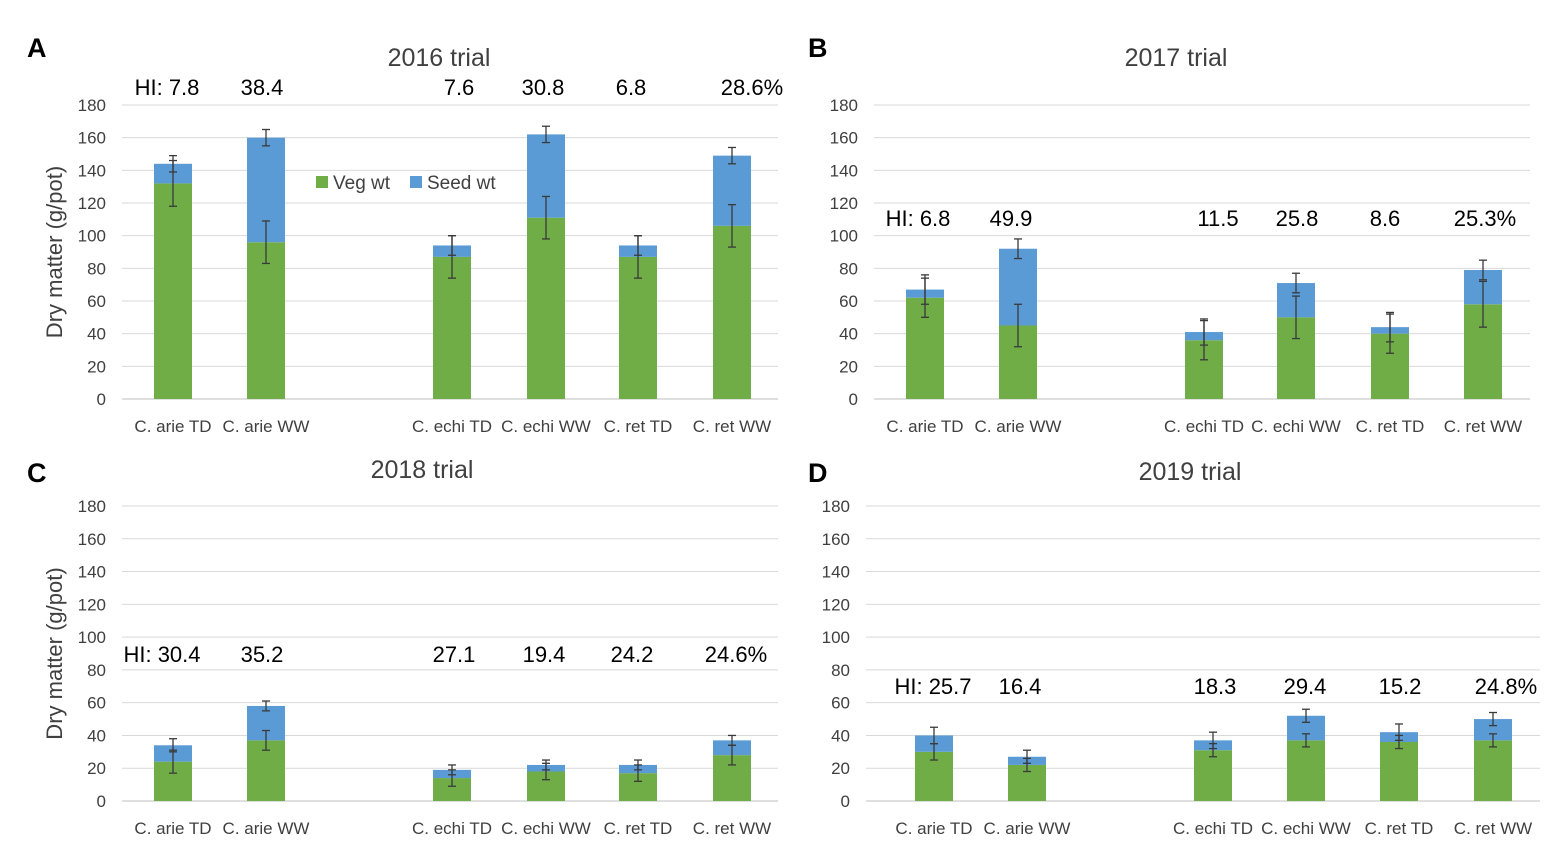  What do you see at coordinates (1305, 686) in the screenshot?
I see `hi-label: 29.4` at bounding box center [1305, 686].